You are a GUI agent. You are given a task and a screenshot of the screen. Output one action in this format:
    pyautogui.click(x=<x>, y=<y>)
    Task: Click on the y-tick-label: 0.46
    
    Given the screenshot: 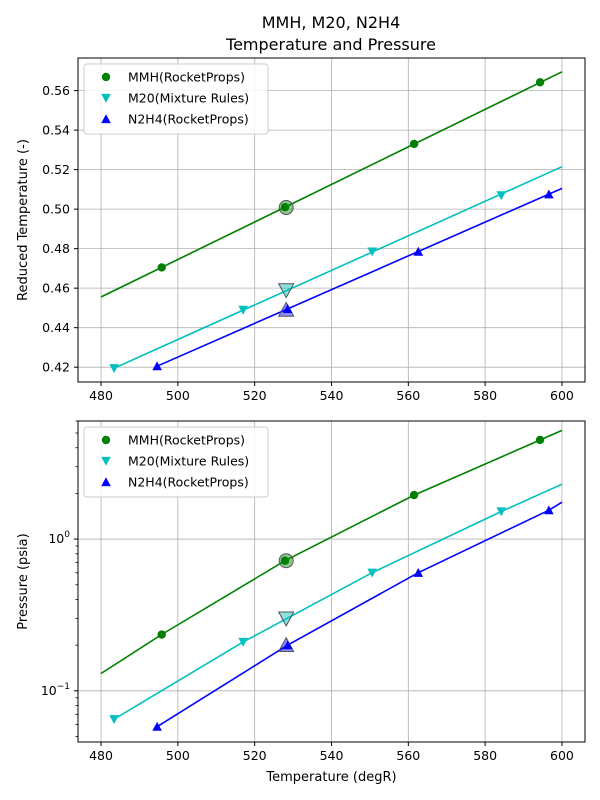 What is the action you would take?
    pyautogui.click(x=56, y=288)
    